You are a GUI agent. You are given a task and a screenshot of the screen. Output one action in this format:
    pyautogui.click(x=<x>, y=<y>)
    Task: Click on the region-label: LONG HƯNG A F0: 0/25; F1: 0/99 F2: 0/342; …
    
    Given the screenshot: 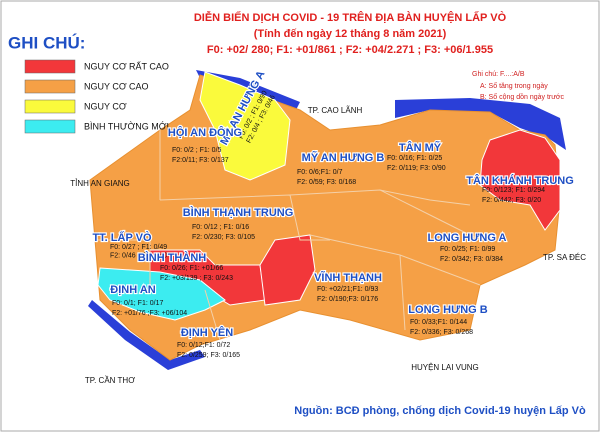 What is the action you would take?
    pyautogui.click(x=466, y=247)
    